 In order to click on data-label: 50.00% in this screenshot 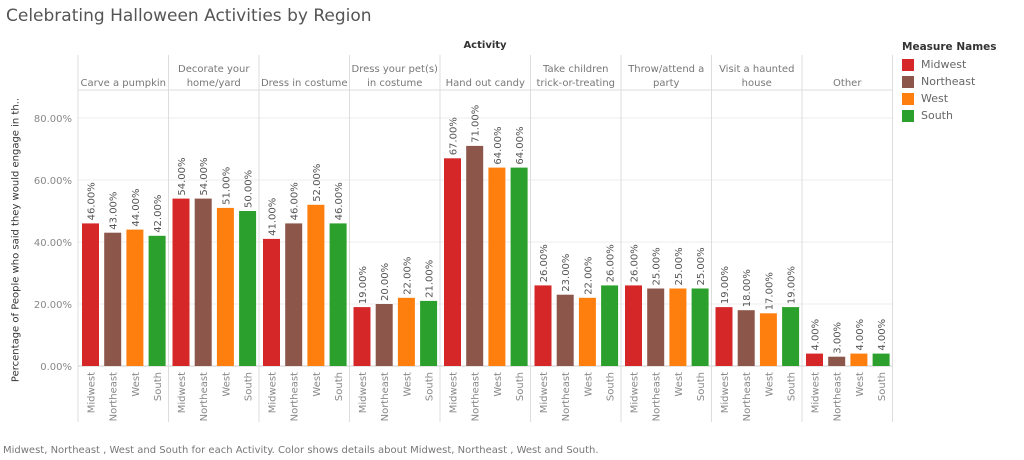, I will do `click(249, 189)`.